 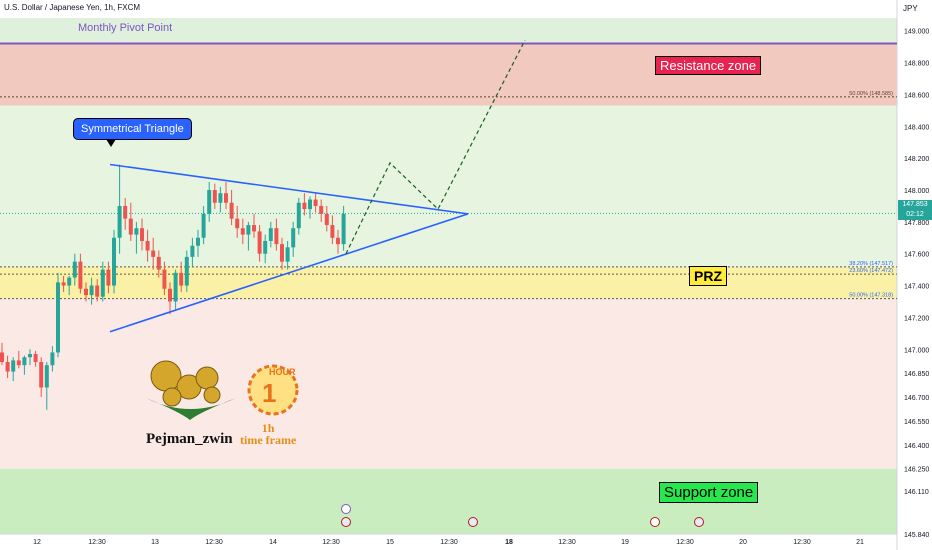 What do you see at coordinates (72, 7) in the screenshot?
I see `symbol-title: U.S. Dollar / Japanese Yen, 1h, FXCM` at bounding box center [72, 7].